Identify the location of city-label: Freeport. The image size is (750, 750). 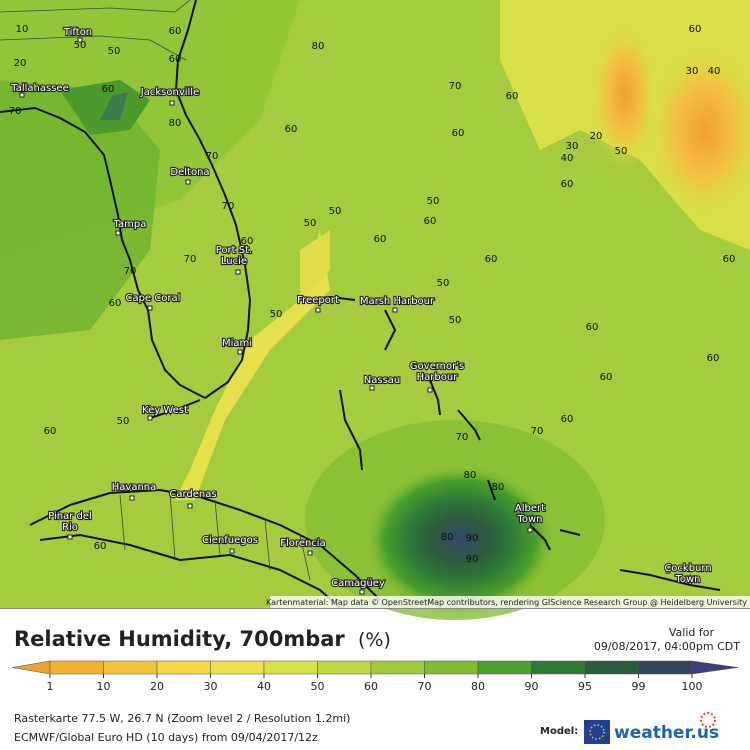
(318, 300).